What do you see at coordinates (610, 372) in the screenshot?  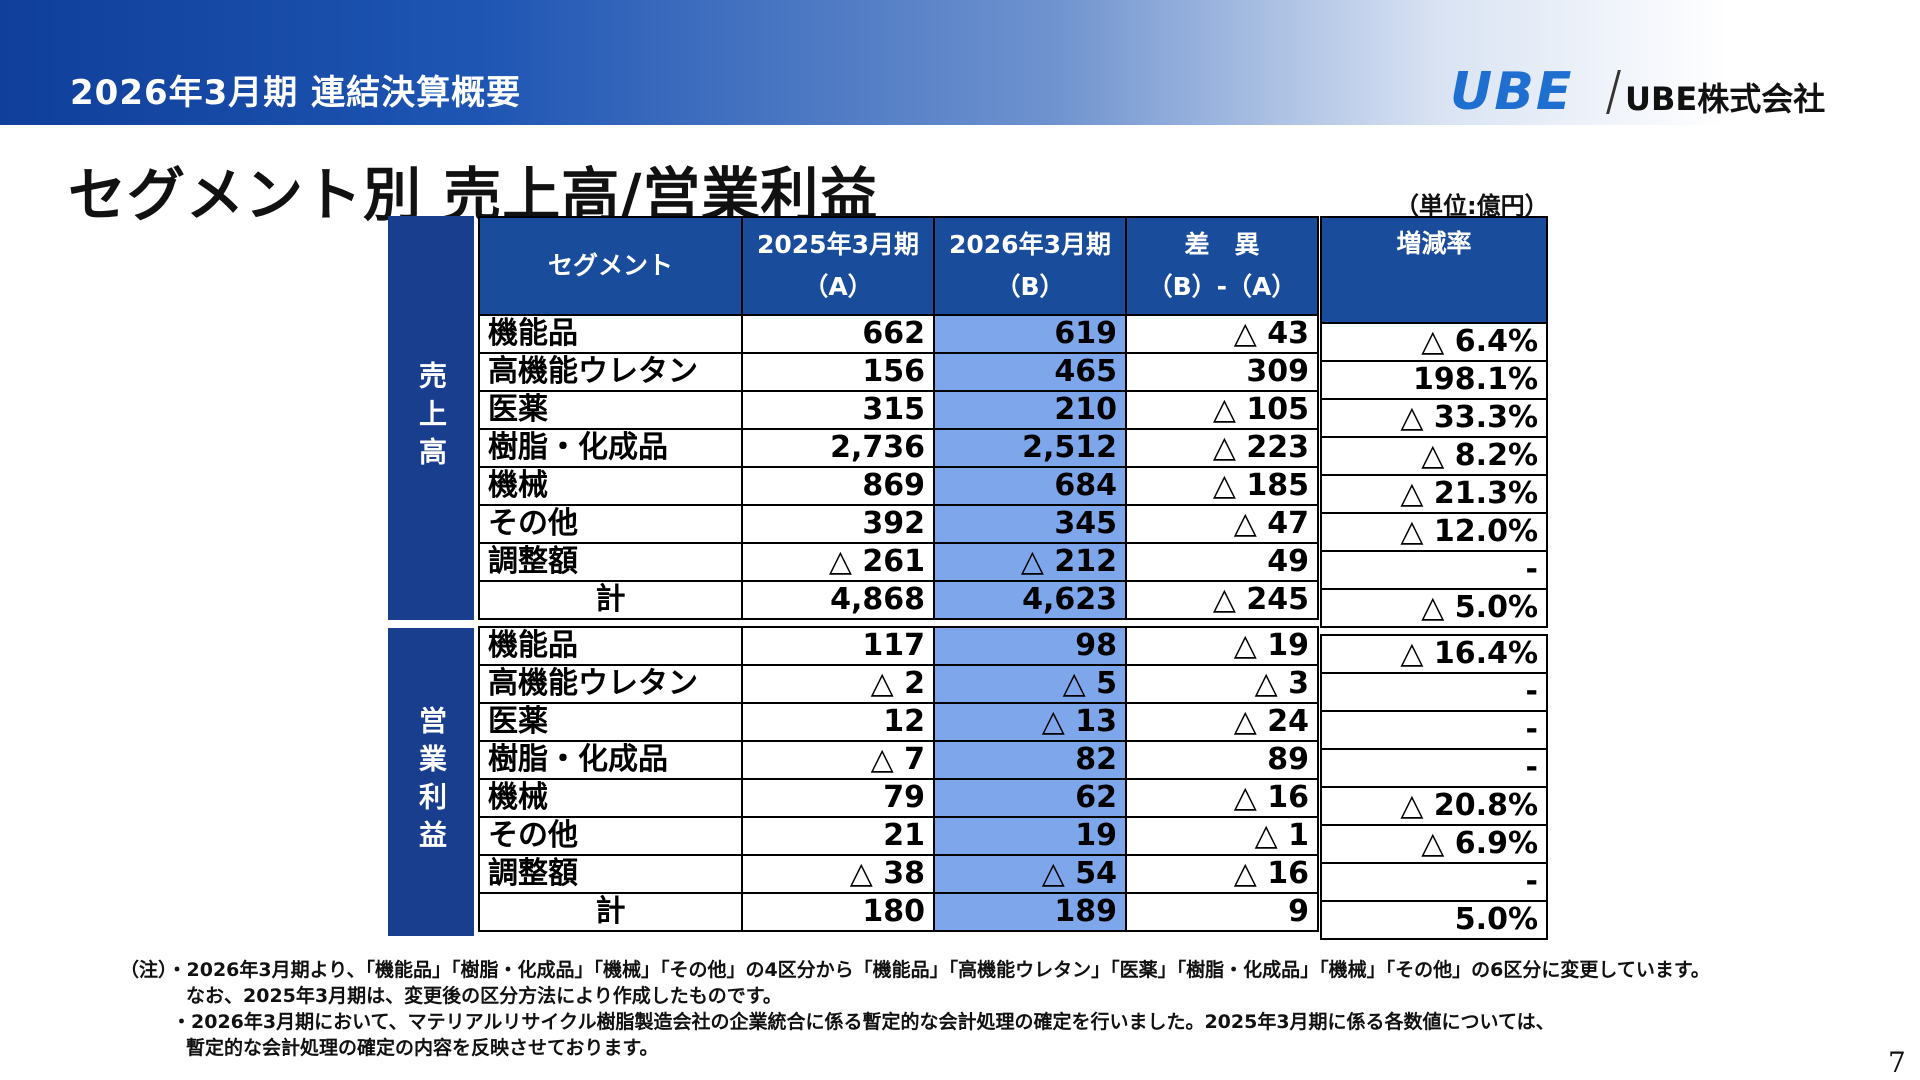 I see `segment-cell: 高機能ウレタン` at bounding box center [610, 372].